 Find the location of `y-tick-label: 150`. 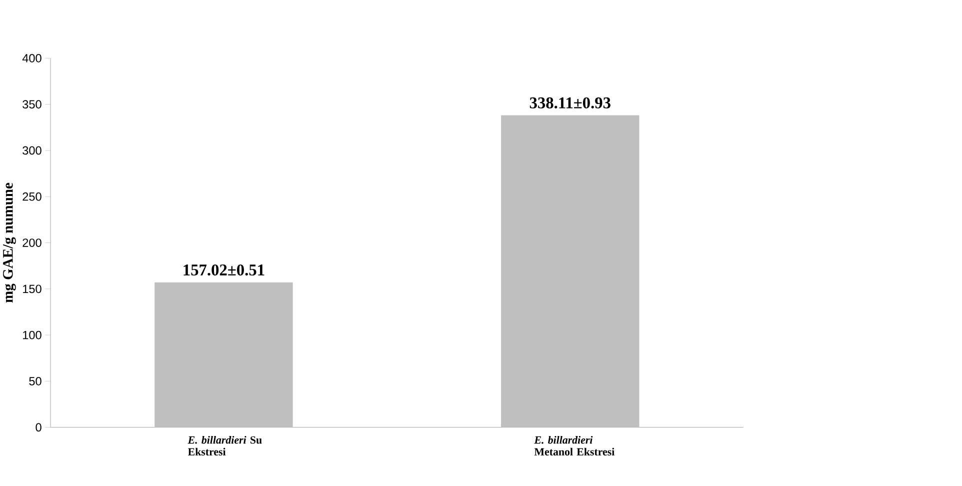

y-tick-label: 150 is located at coordinates (32, 289).